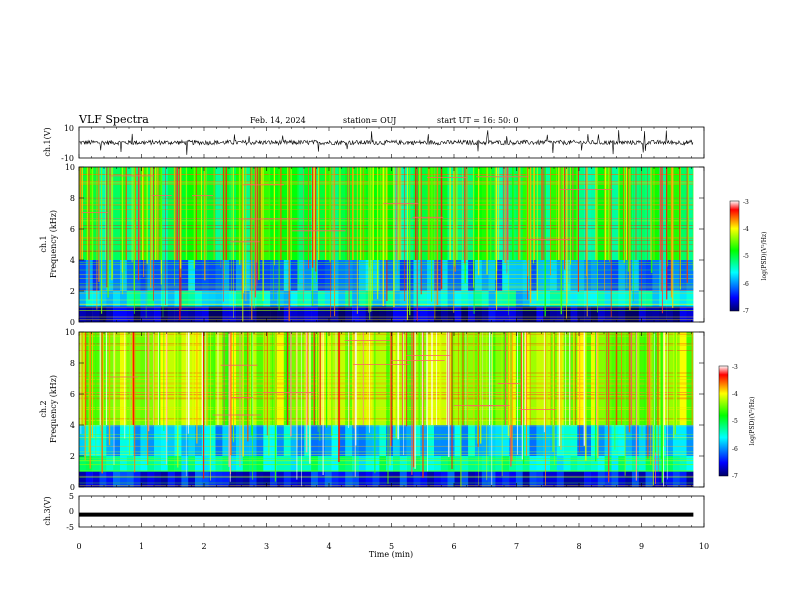 Image resolution: width=792 pixels, height=612 pixels. I want to click on ch1-colorbar, so click(734, 256).